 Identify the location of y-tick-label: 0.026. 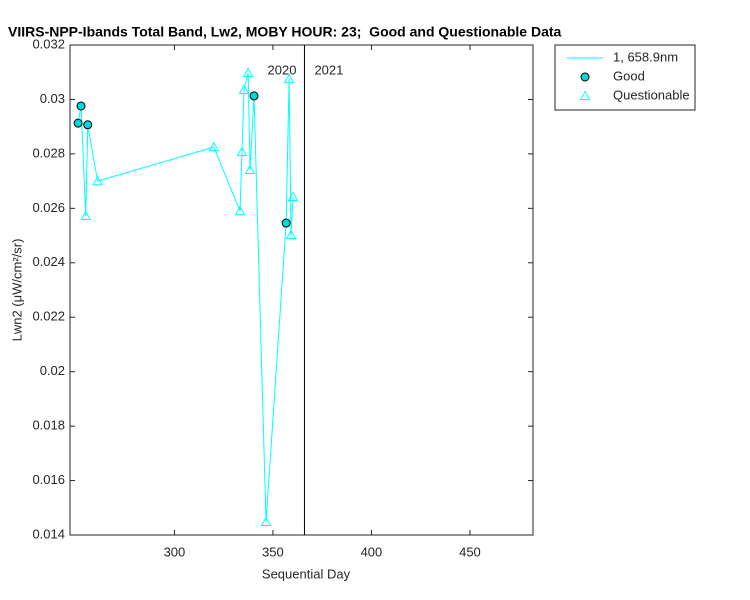
(48, 207).